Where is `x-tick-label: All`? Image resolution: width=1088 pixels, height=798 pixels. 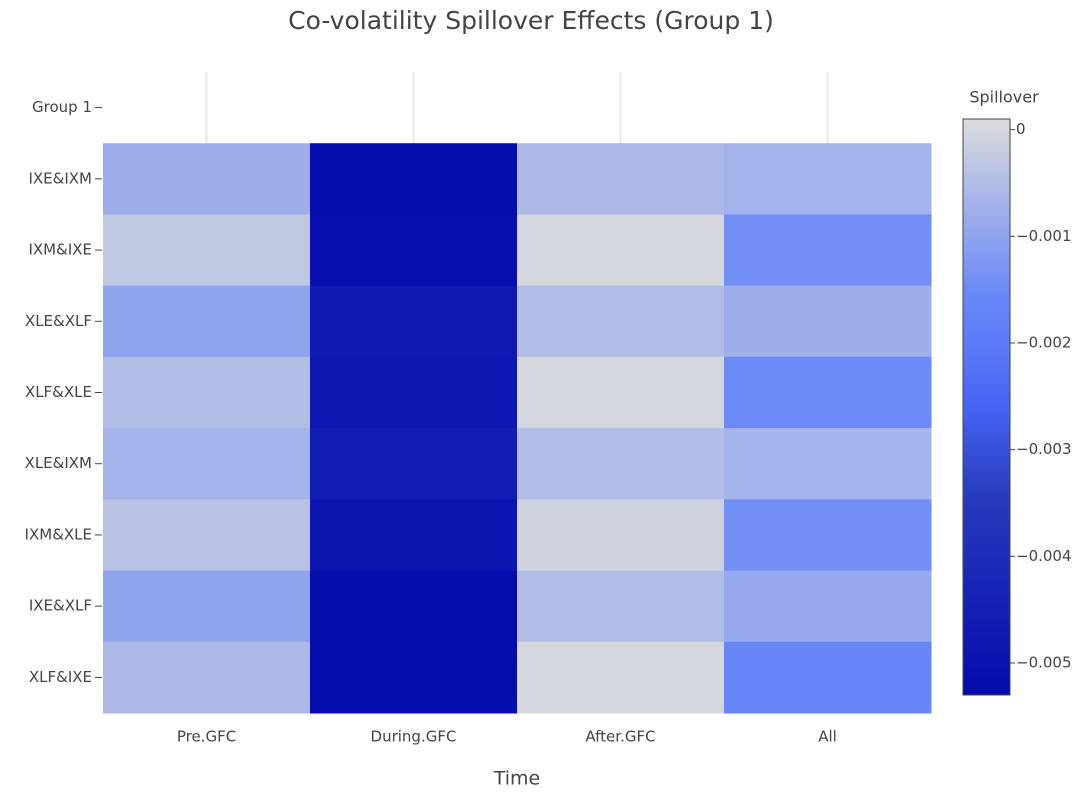
x-tick-label: All is located at coordinates (827, 737).